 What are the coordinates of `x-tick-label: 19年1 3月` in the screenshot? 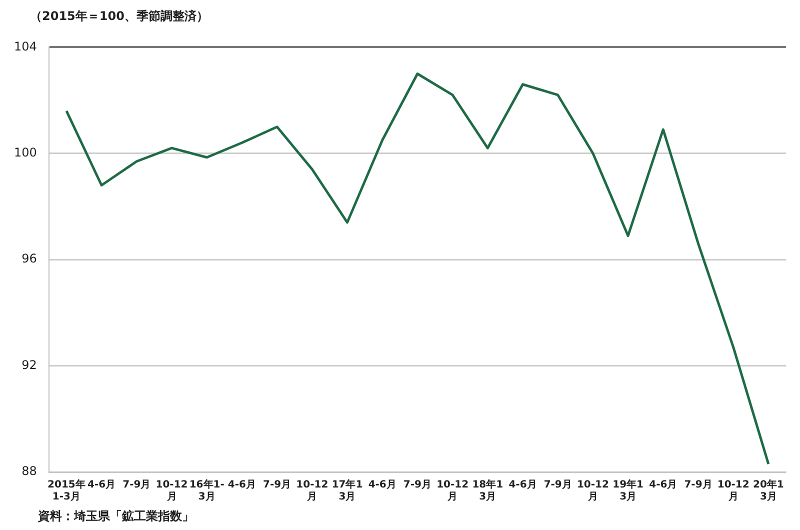 It's located at (628, 490).